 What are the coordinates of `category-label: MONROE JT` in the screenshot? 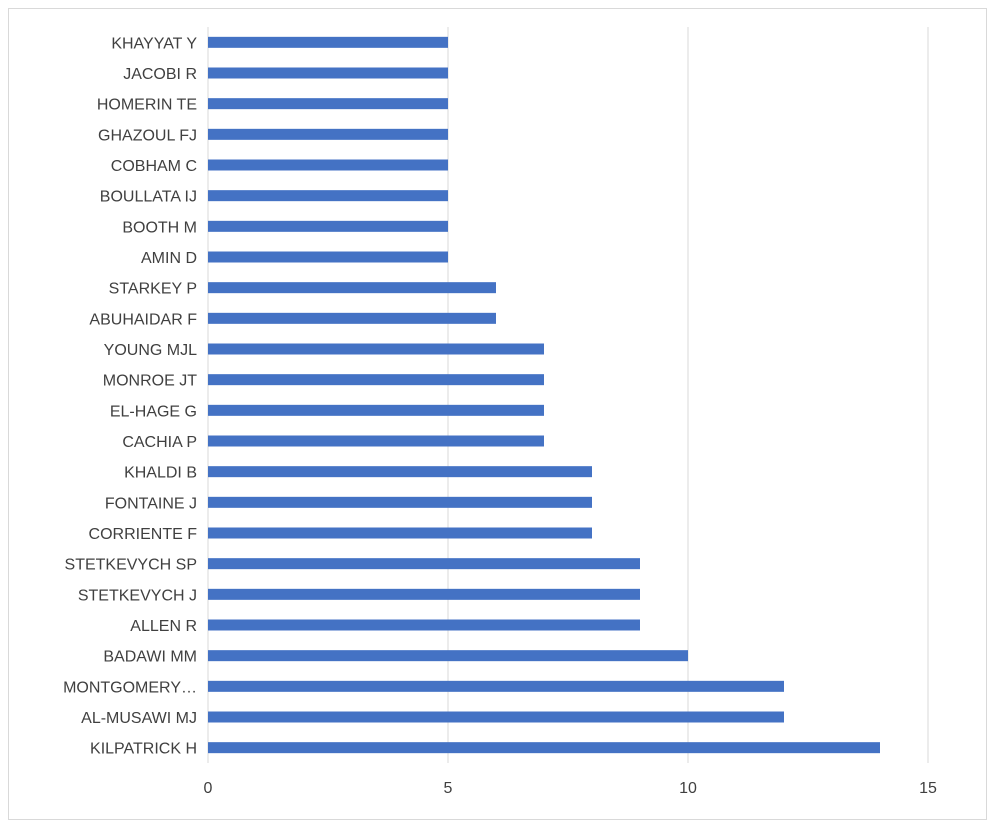 It's located at (150, 381).